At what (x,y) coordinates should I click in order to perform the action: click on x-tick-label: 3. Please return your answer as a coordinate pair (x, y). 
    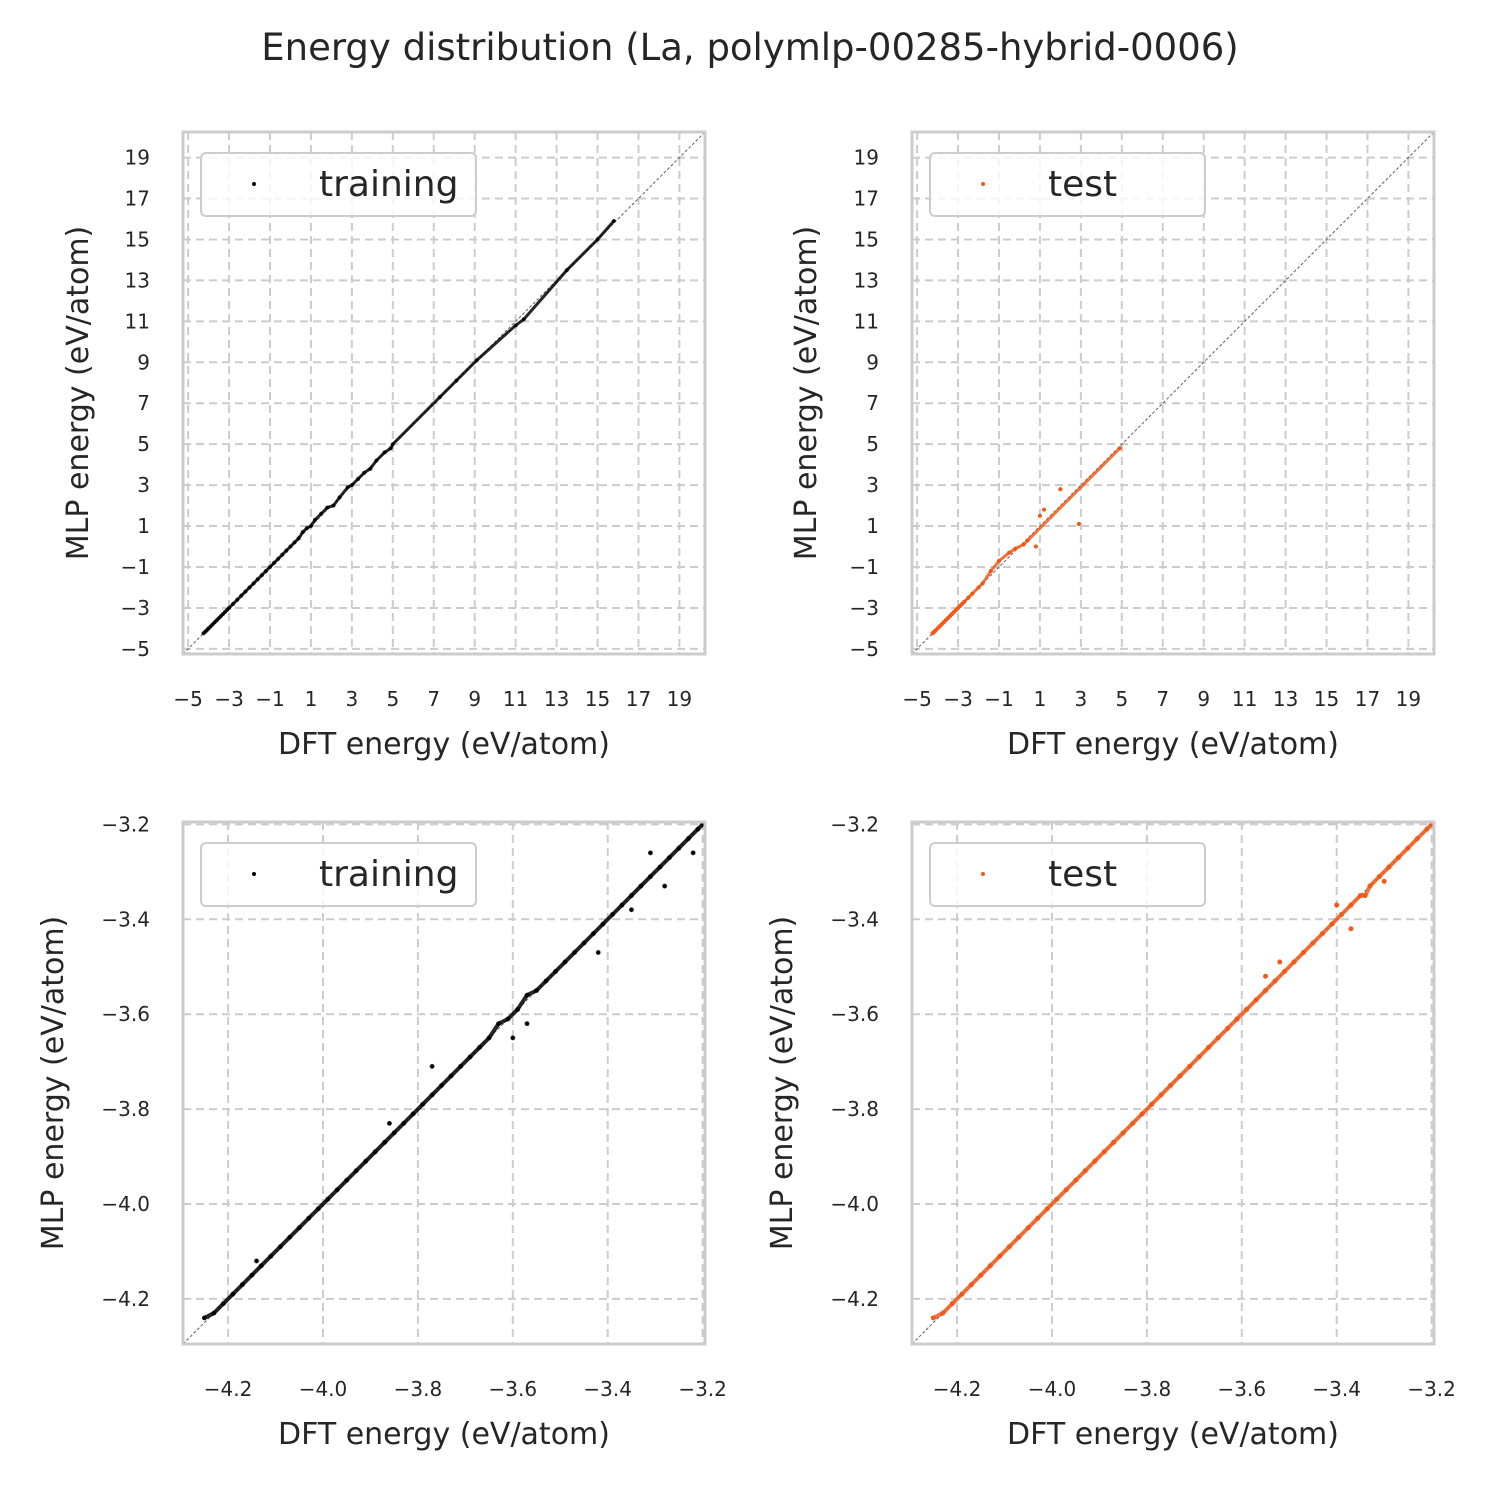
    Looking at the image, I should click on (352, 699).